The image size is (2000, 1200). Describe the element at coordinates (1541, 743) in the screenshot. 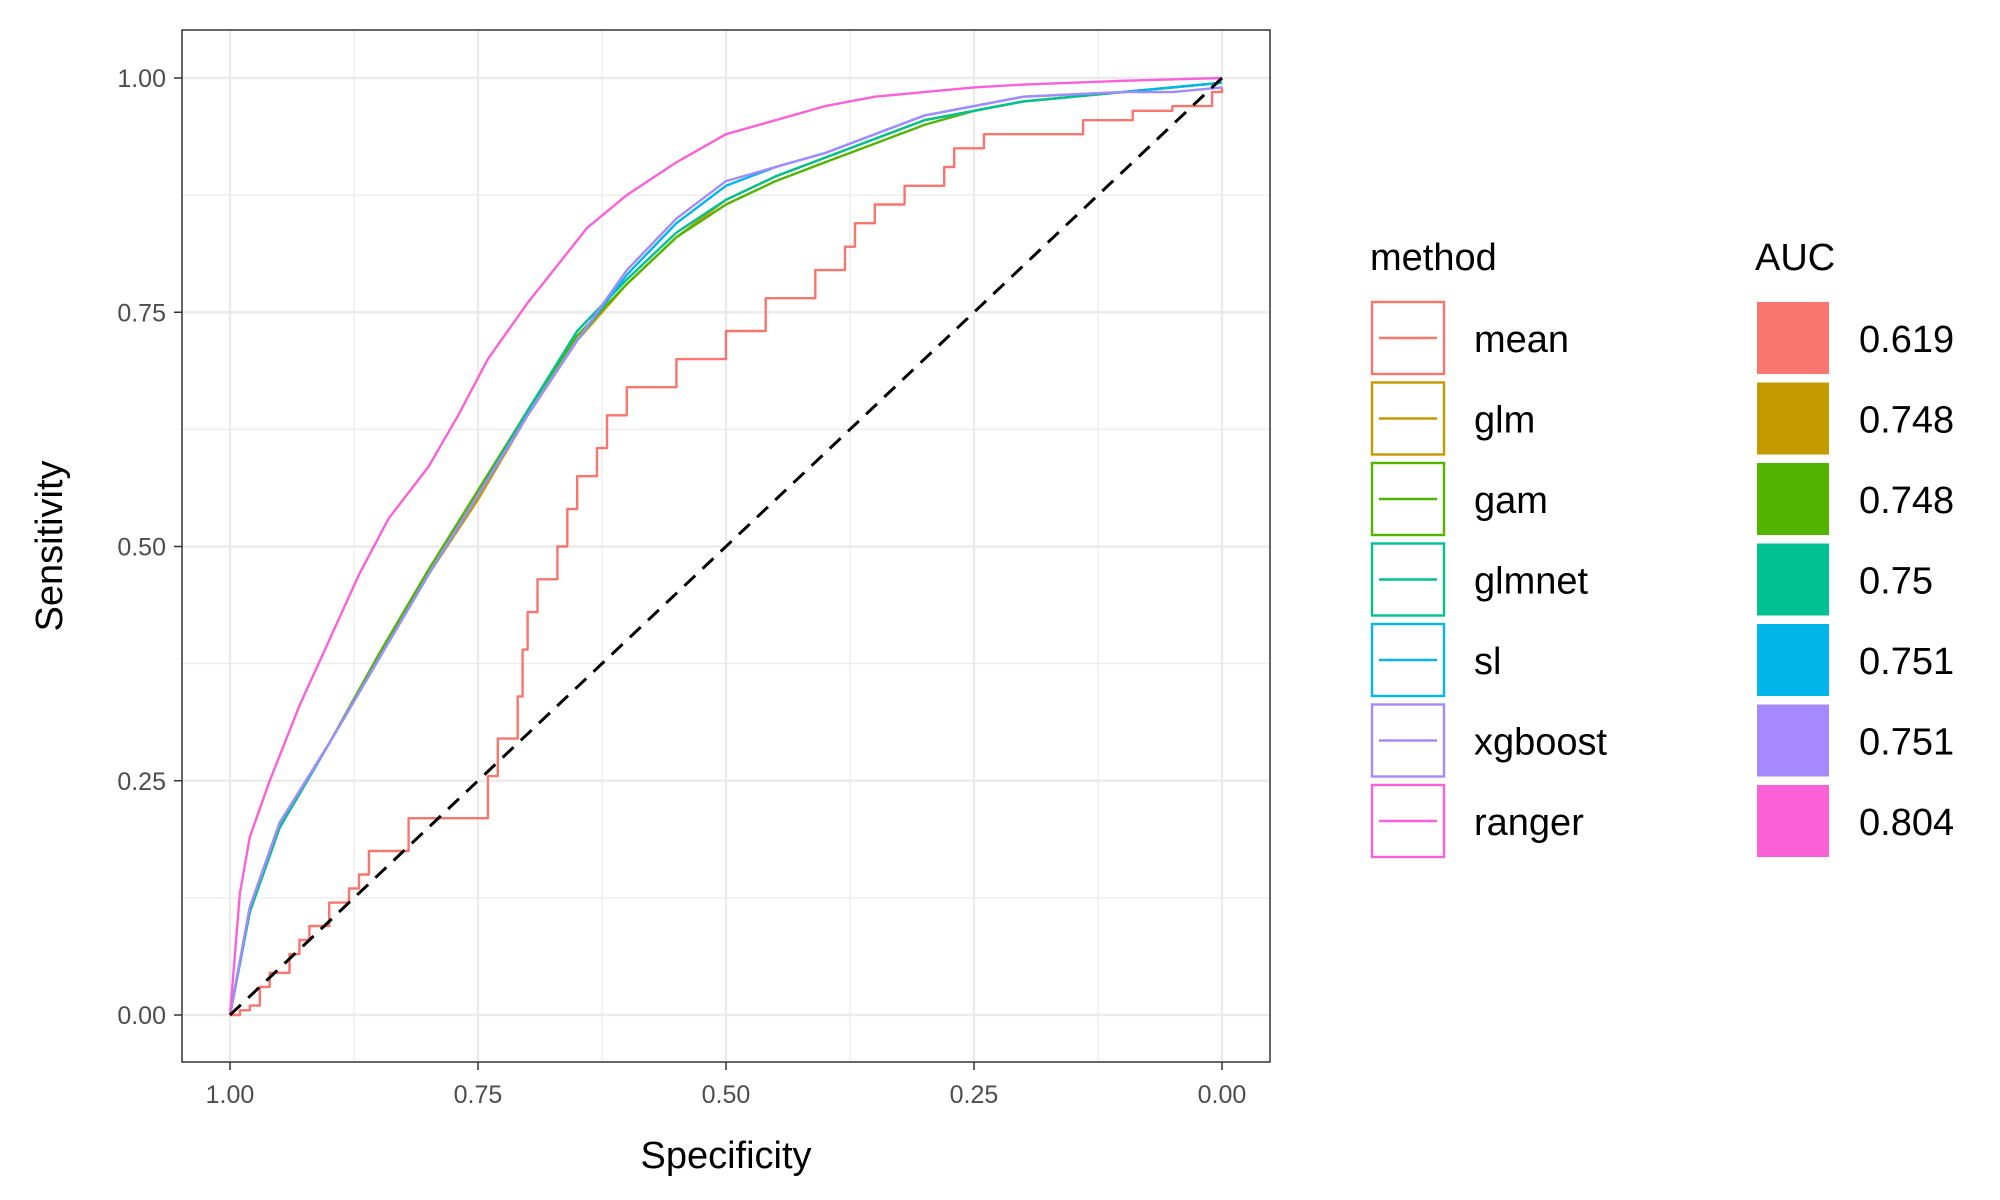

I see `legend-label-xgboost: xgboost` at that location.